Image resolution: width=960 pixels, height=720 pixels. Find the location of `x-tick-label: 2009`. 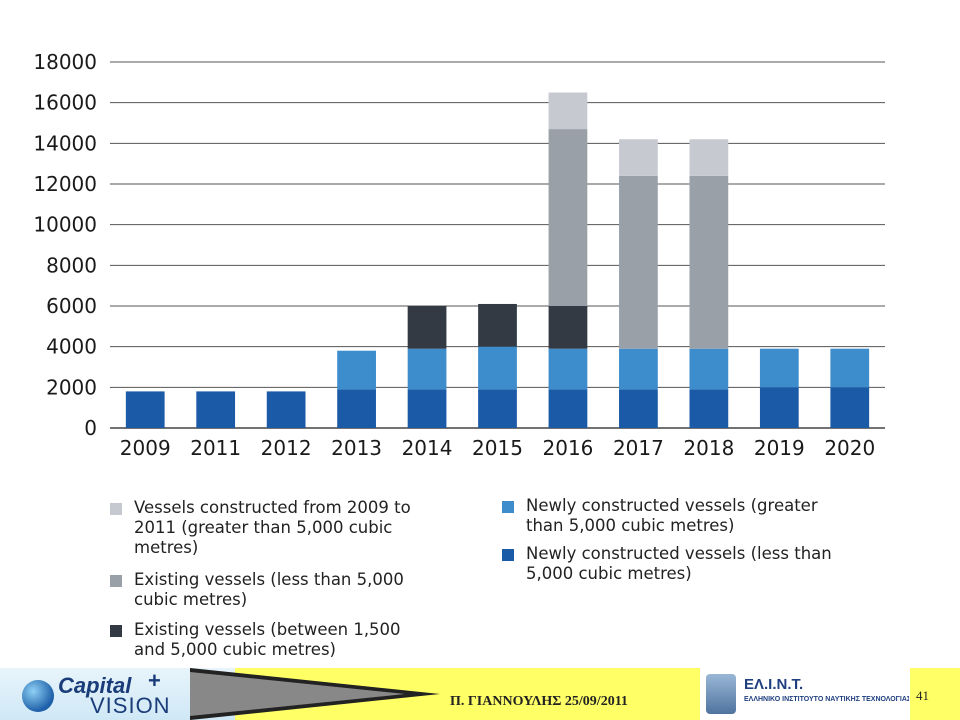

x-tick-label: 2009 is located at coordinates (145, 448).